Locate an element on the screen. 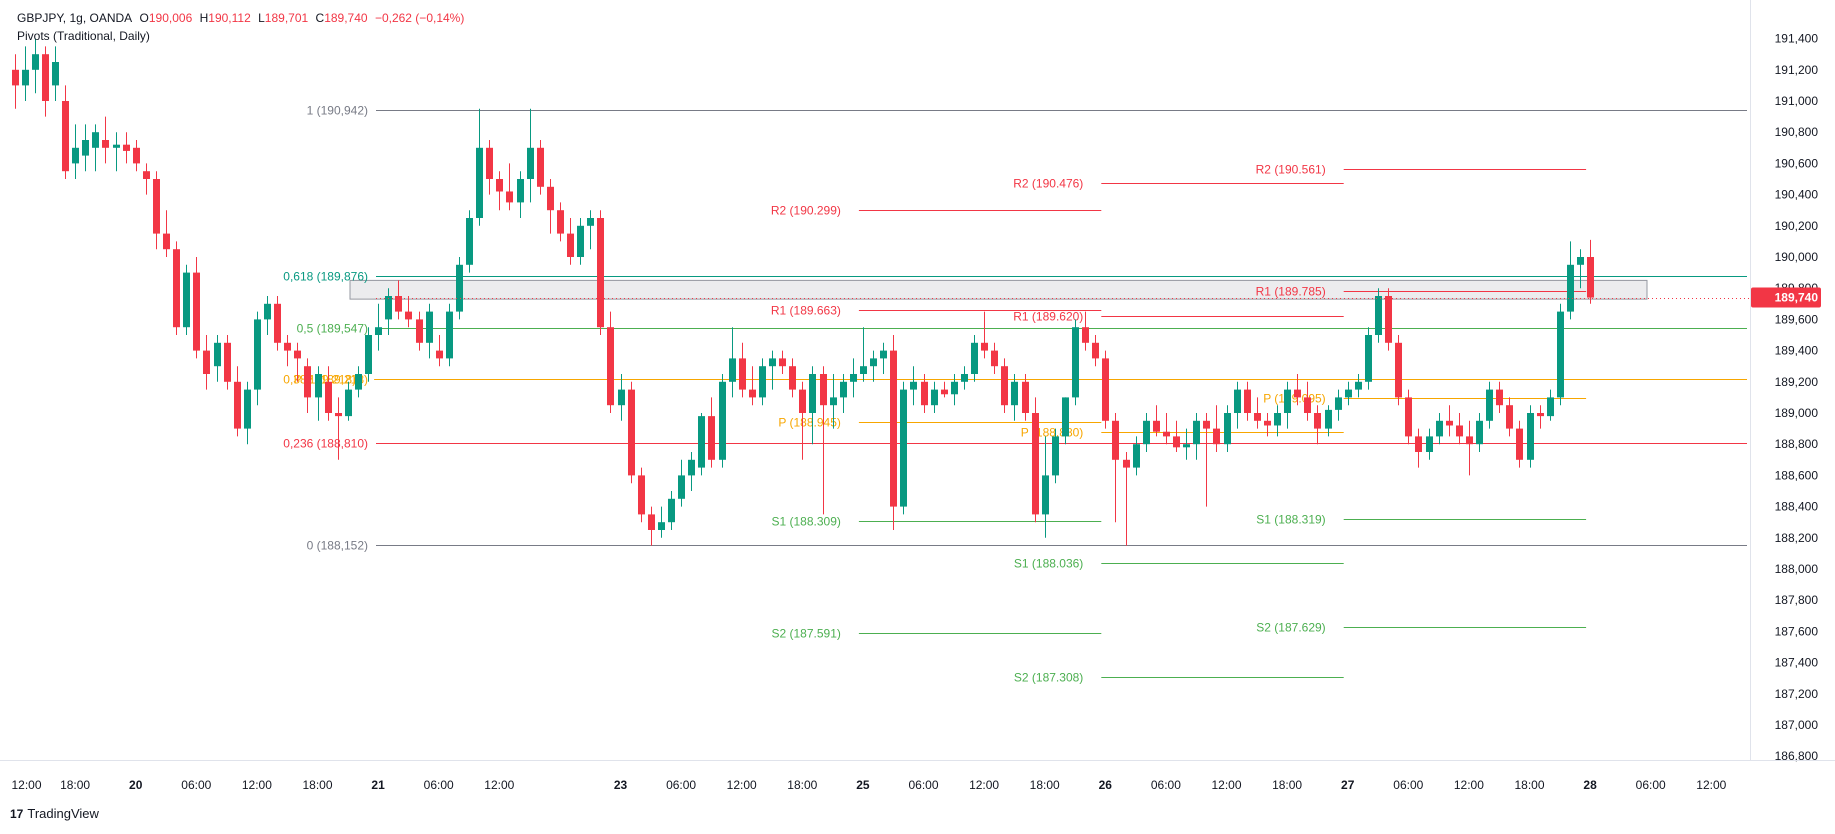 The image size is (1835, 834). last-price-layer: 189,740 is located at coordinates (1098, 297).